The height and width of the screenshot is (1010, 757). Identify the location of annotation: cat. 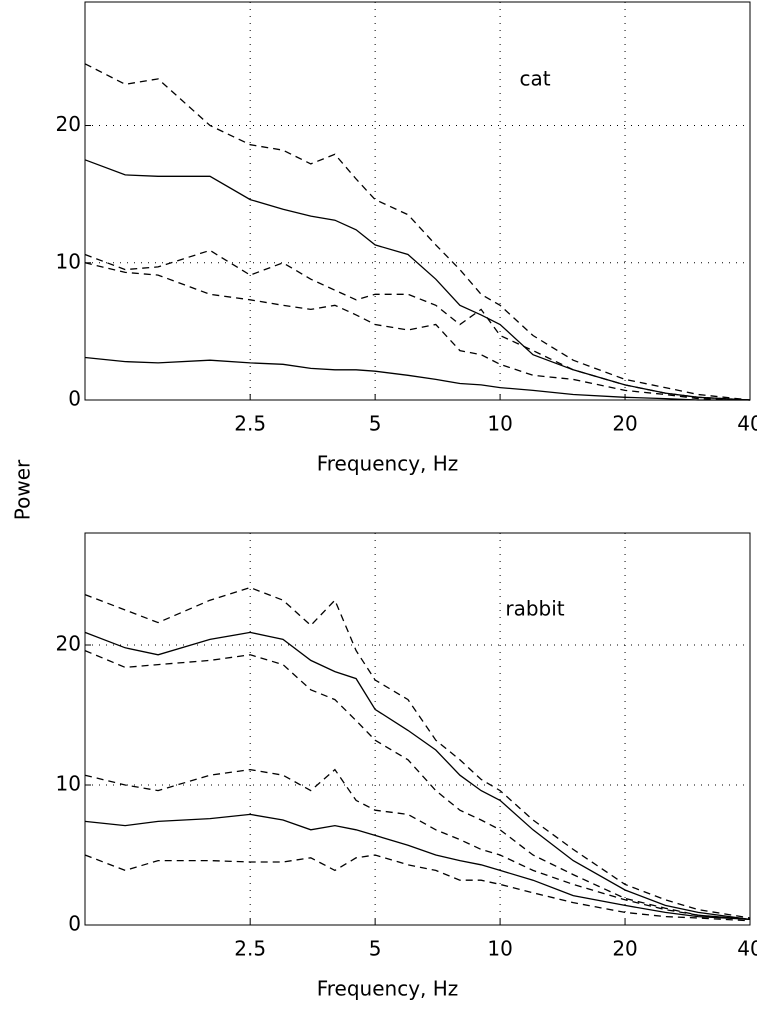
(534, 79).